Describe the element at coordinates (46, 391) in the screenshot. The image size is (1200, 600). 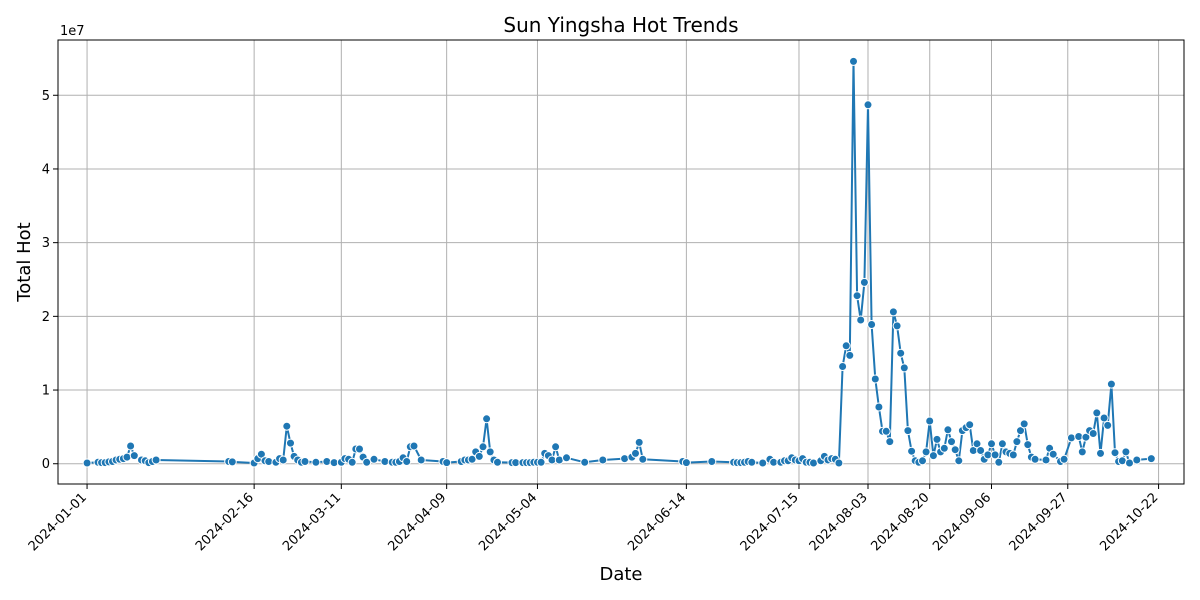
I see `y-tick-label: 1` at that location.